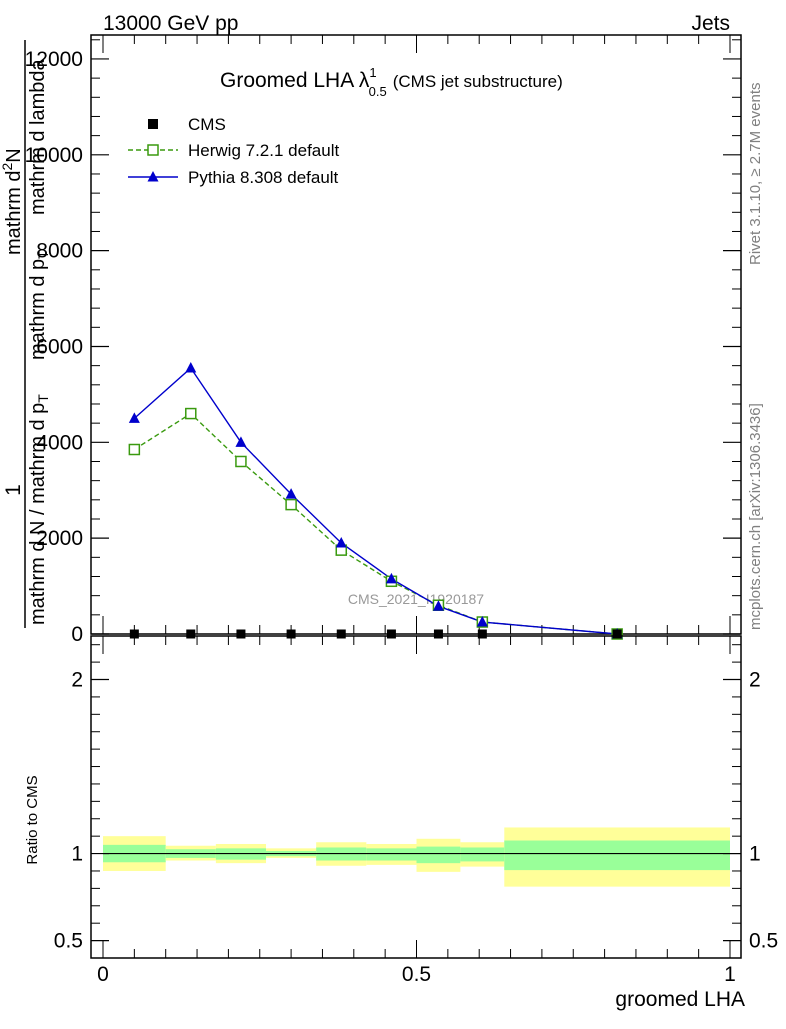 This screenshot has height=1029, width=786. I want to click on main-ytick-label: 4000, so click(59, 442).